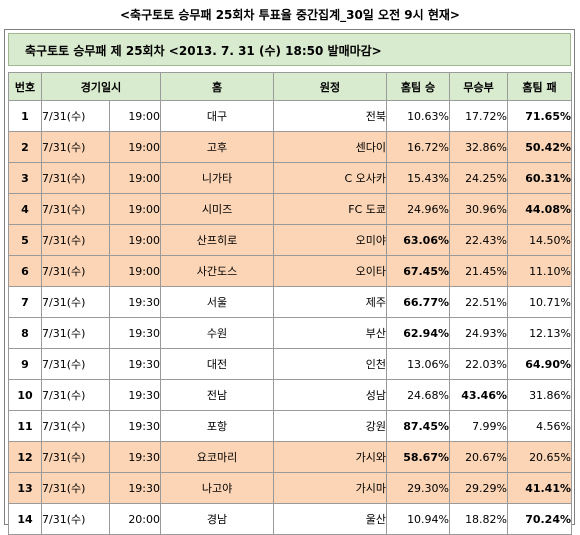 Image resolution: width=580 pixels, height=535 pixels. I want to click on table-row: 12 7/31(수) 19:30 요코마리 가시와 58.67% 20.67% 20.65%, so click(290, 457).